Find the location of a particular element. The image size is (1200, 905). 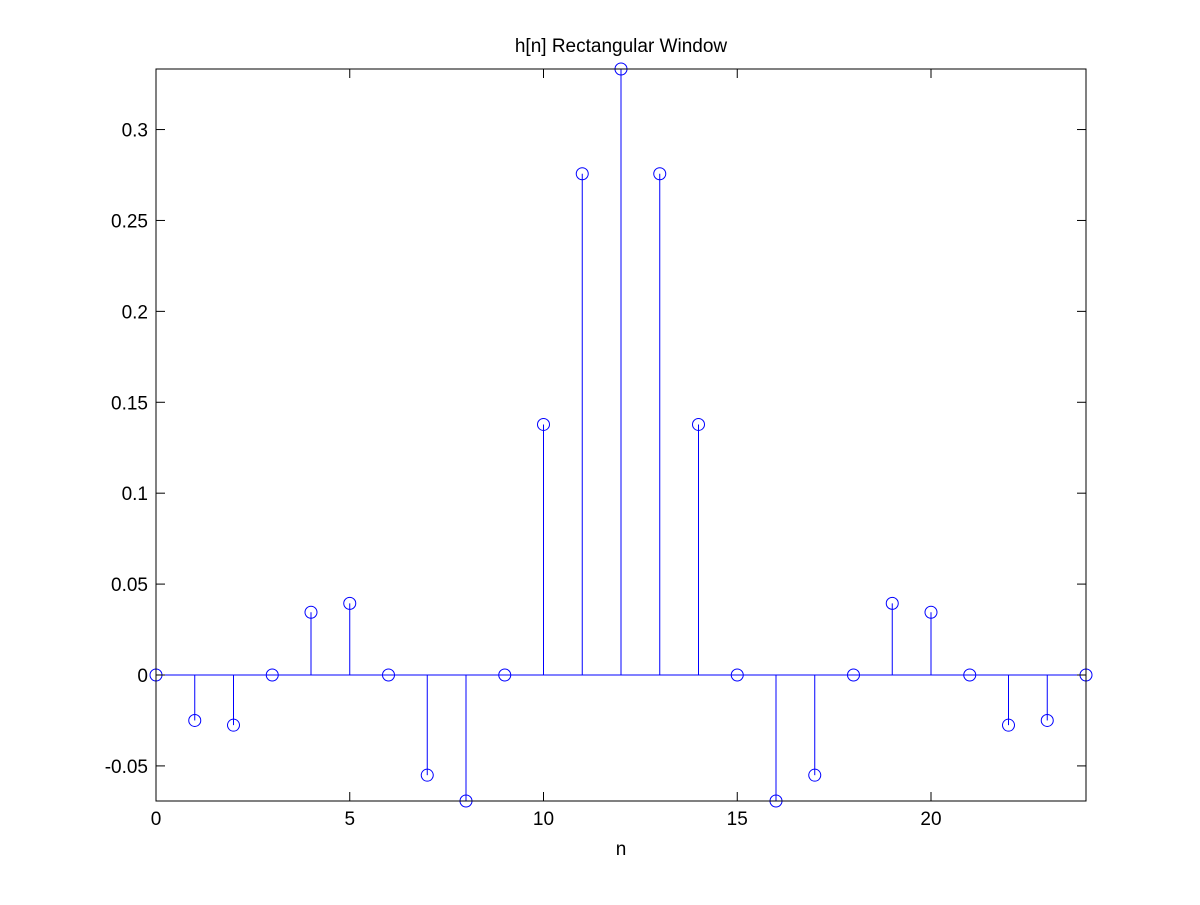

y-tick-label: 0.2 is located at coordinates (135, 312).